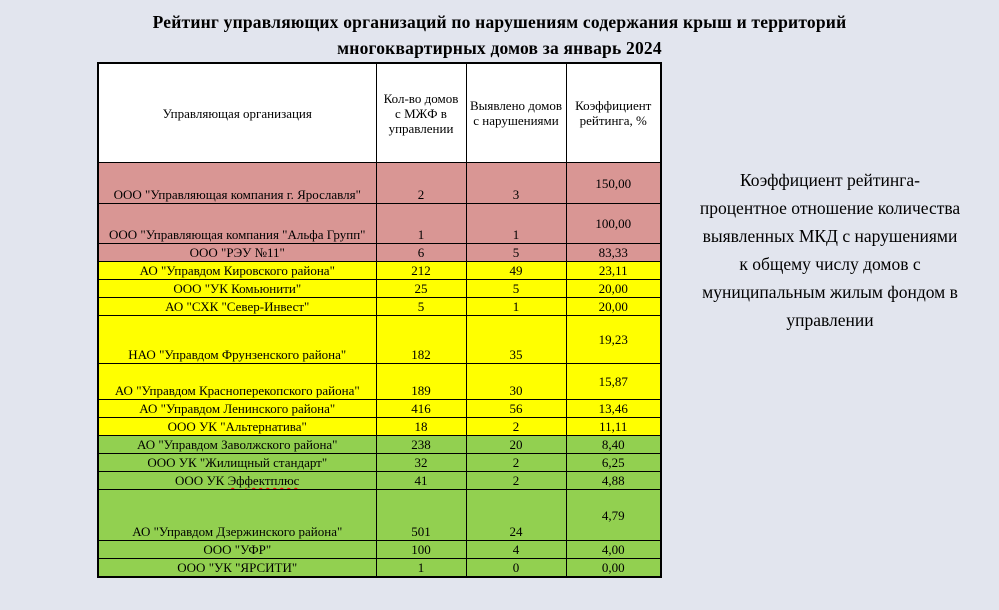 The height and width of the screenshot is (610, 999). What do you see at coordinates (830, 292) in the screenshot?
I see `note-line: муниципальным жилым фондом в` at bounding box center [830, 292].